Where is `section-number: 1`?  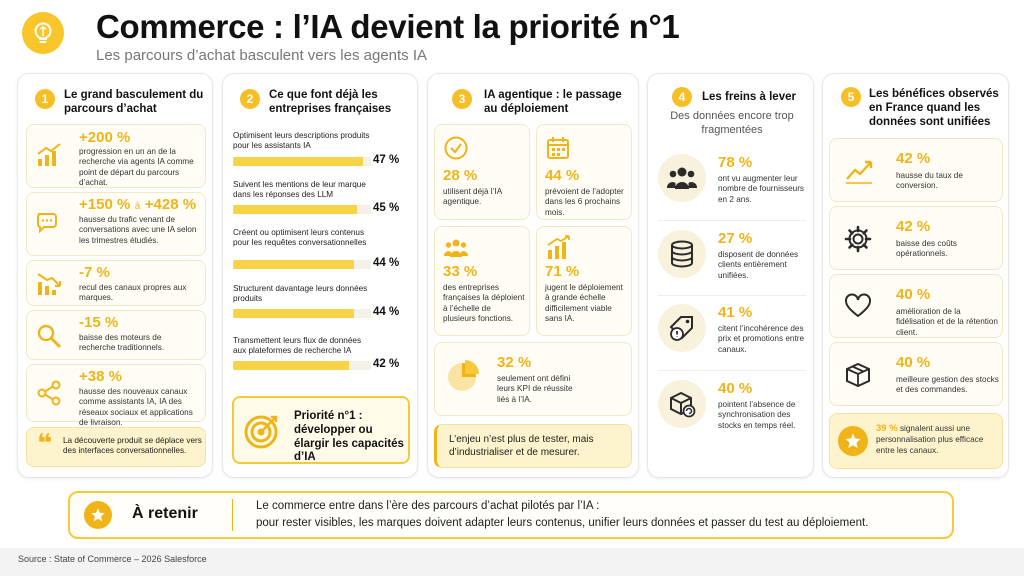 section-number: 1 is located at coordinates (45, 99).